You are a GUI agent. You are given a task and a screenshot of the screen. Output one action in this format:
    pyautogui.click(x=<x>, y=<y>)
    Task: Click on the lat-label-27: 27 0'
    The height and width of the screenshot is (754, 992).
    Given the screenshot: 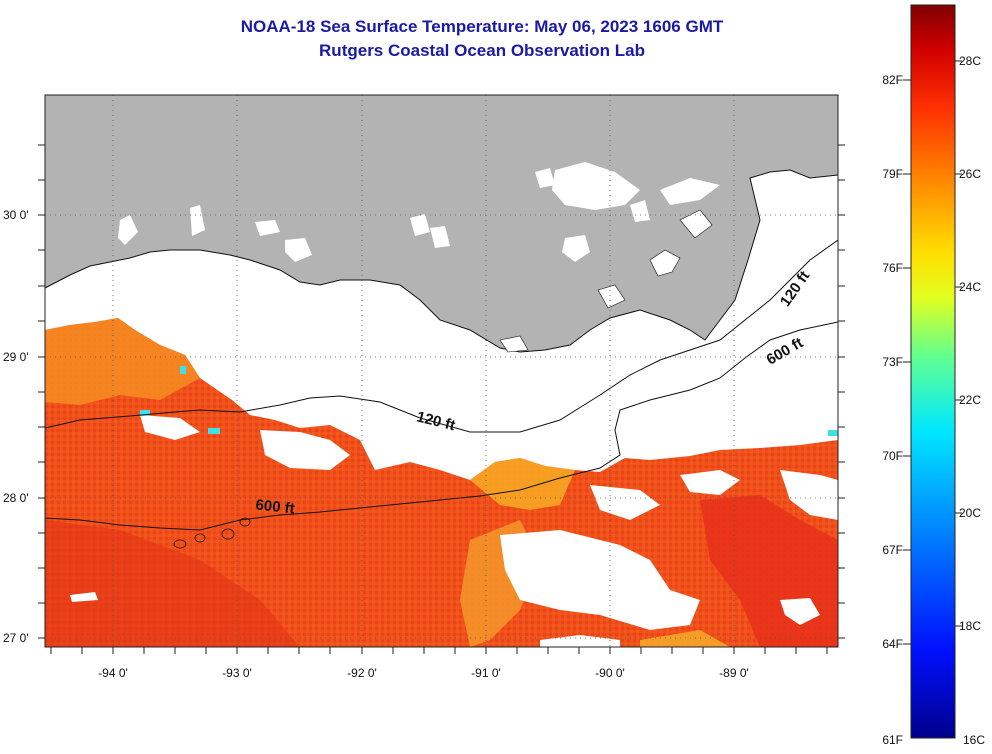 What is the action you would take?
    pyautogui.click(x=16, y=638)
    